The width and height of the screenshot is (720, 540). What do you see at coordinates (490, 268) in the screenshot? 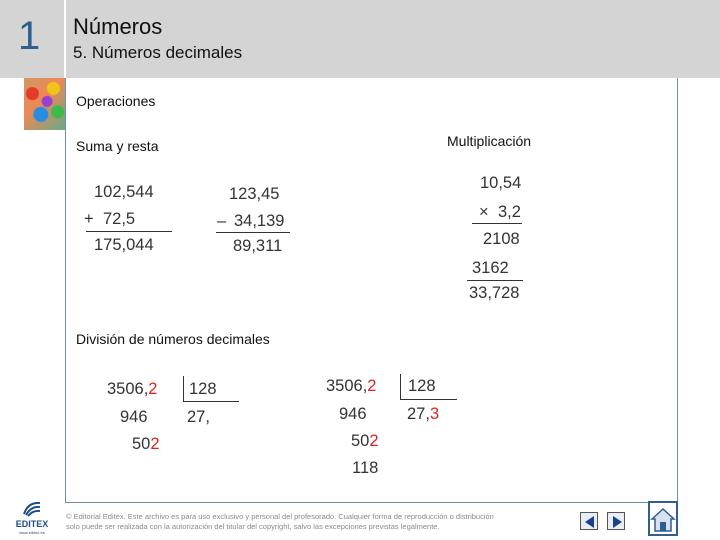
I see `mult-partial-2: 3162` at bounding box center [490, 268].